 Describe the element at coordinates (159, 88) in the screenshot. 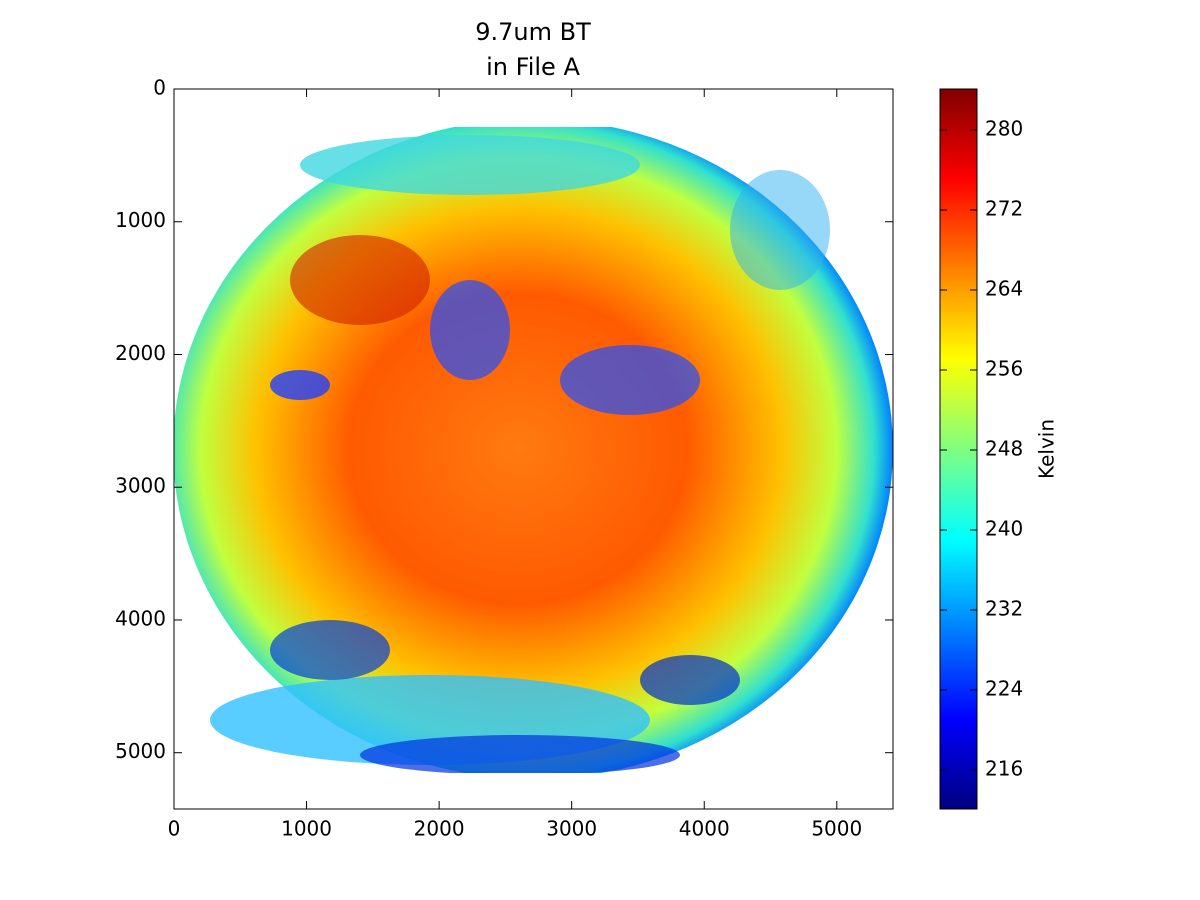

I see `y-tick-label: 0` at that location.